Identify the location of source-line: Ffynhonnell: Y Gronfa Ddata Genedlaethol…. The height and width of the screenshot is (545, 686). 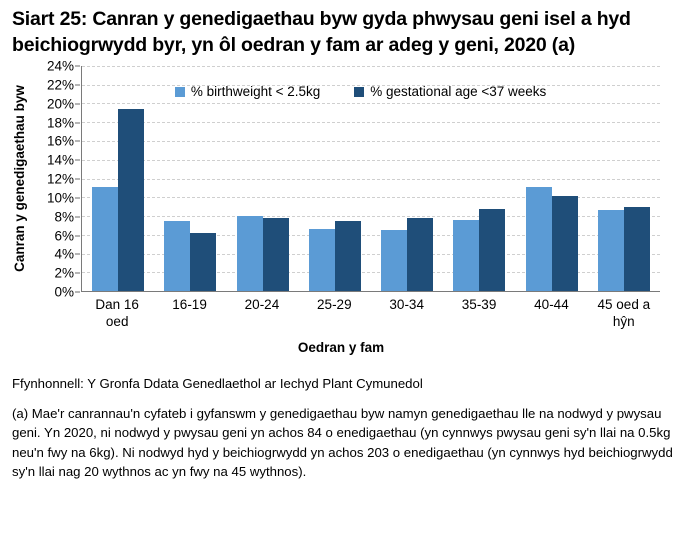
(217, 383).